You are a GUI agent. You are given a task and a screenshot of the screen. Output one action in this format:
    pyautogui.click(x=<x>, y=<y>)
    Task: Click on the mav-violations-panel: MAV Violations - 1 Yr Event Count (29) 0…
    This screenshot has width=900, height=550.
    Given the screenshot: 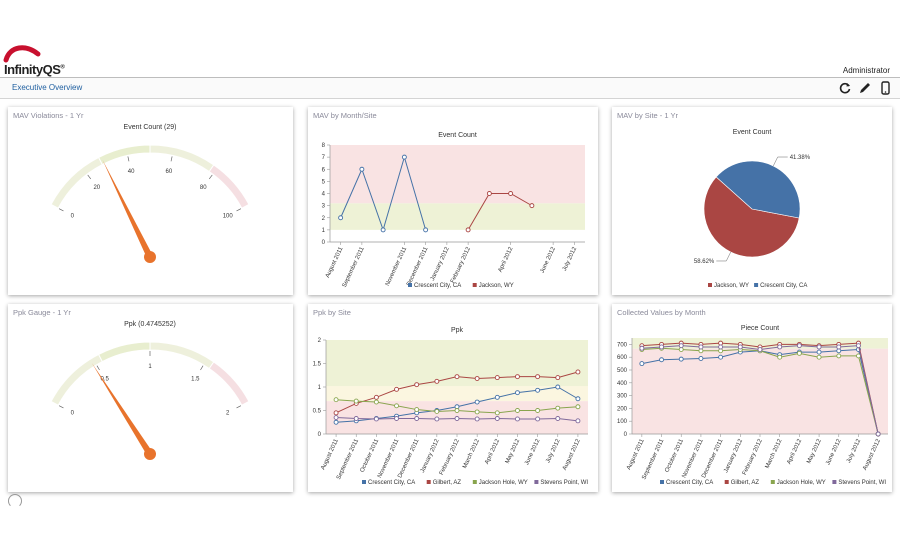 What is the action you would take?
    pyautogui.click(x=150, y=201)
    